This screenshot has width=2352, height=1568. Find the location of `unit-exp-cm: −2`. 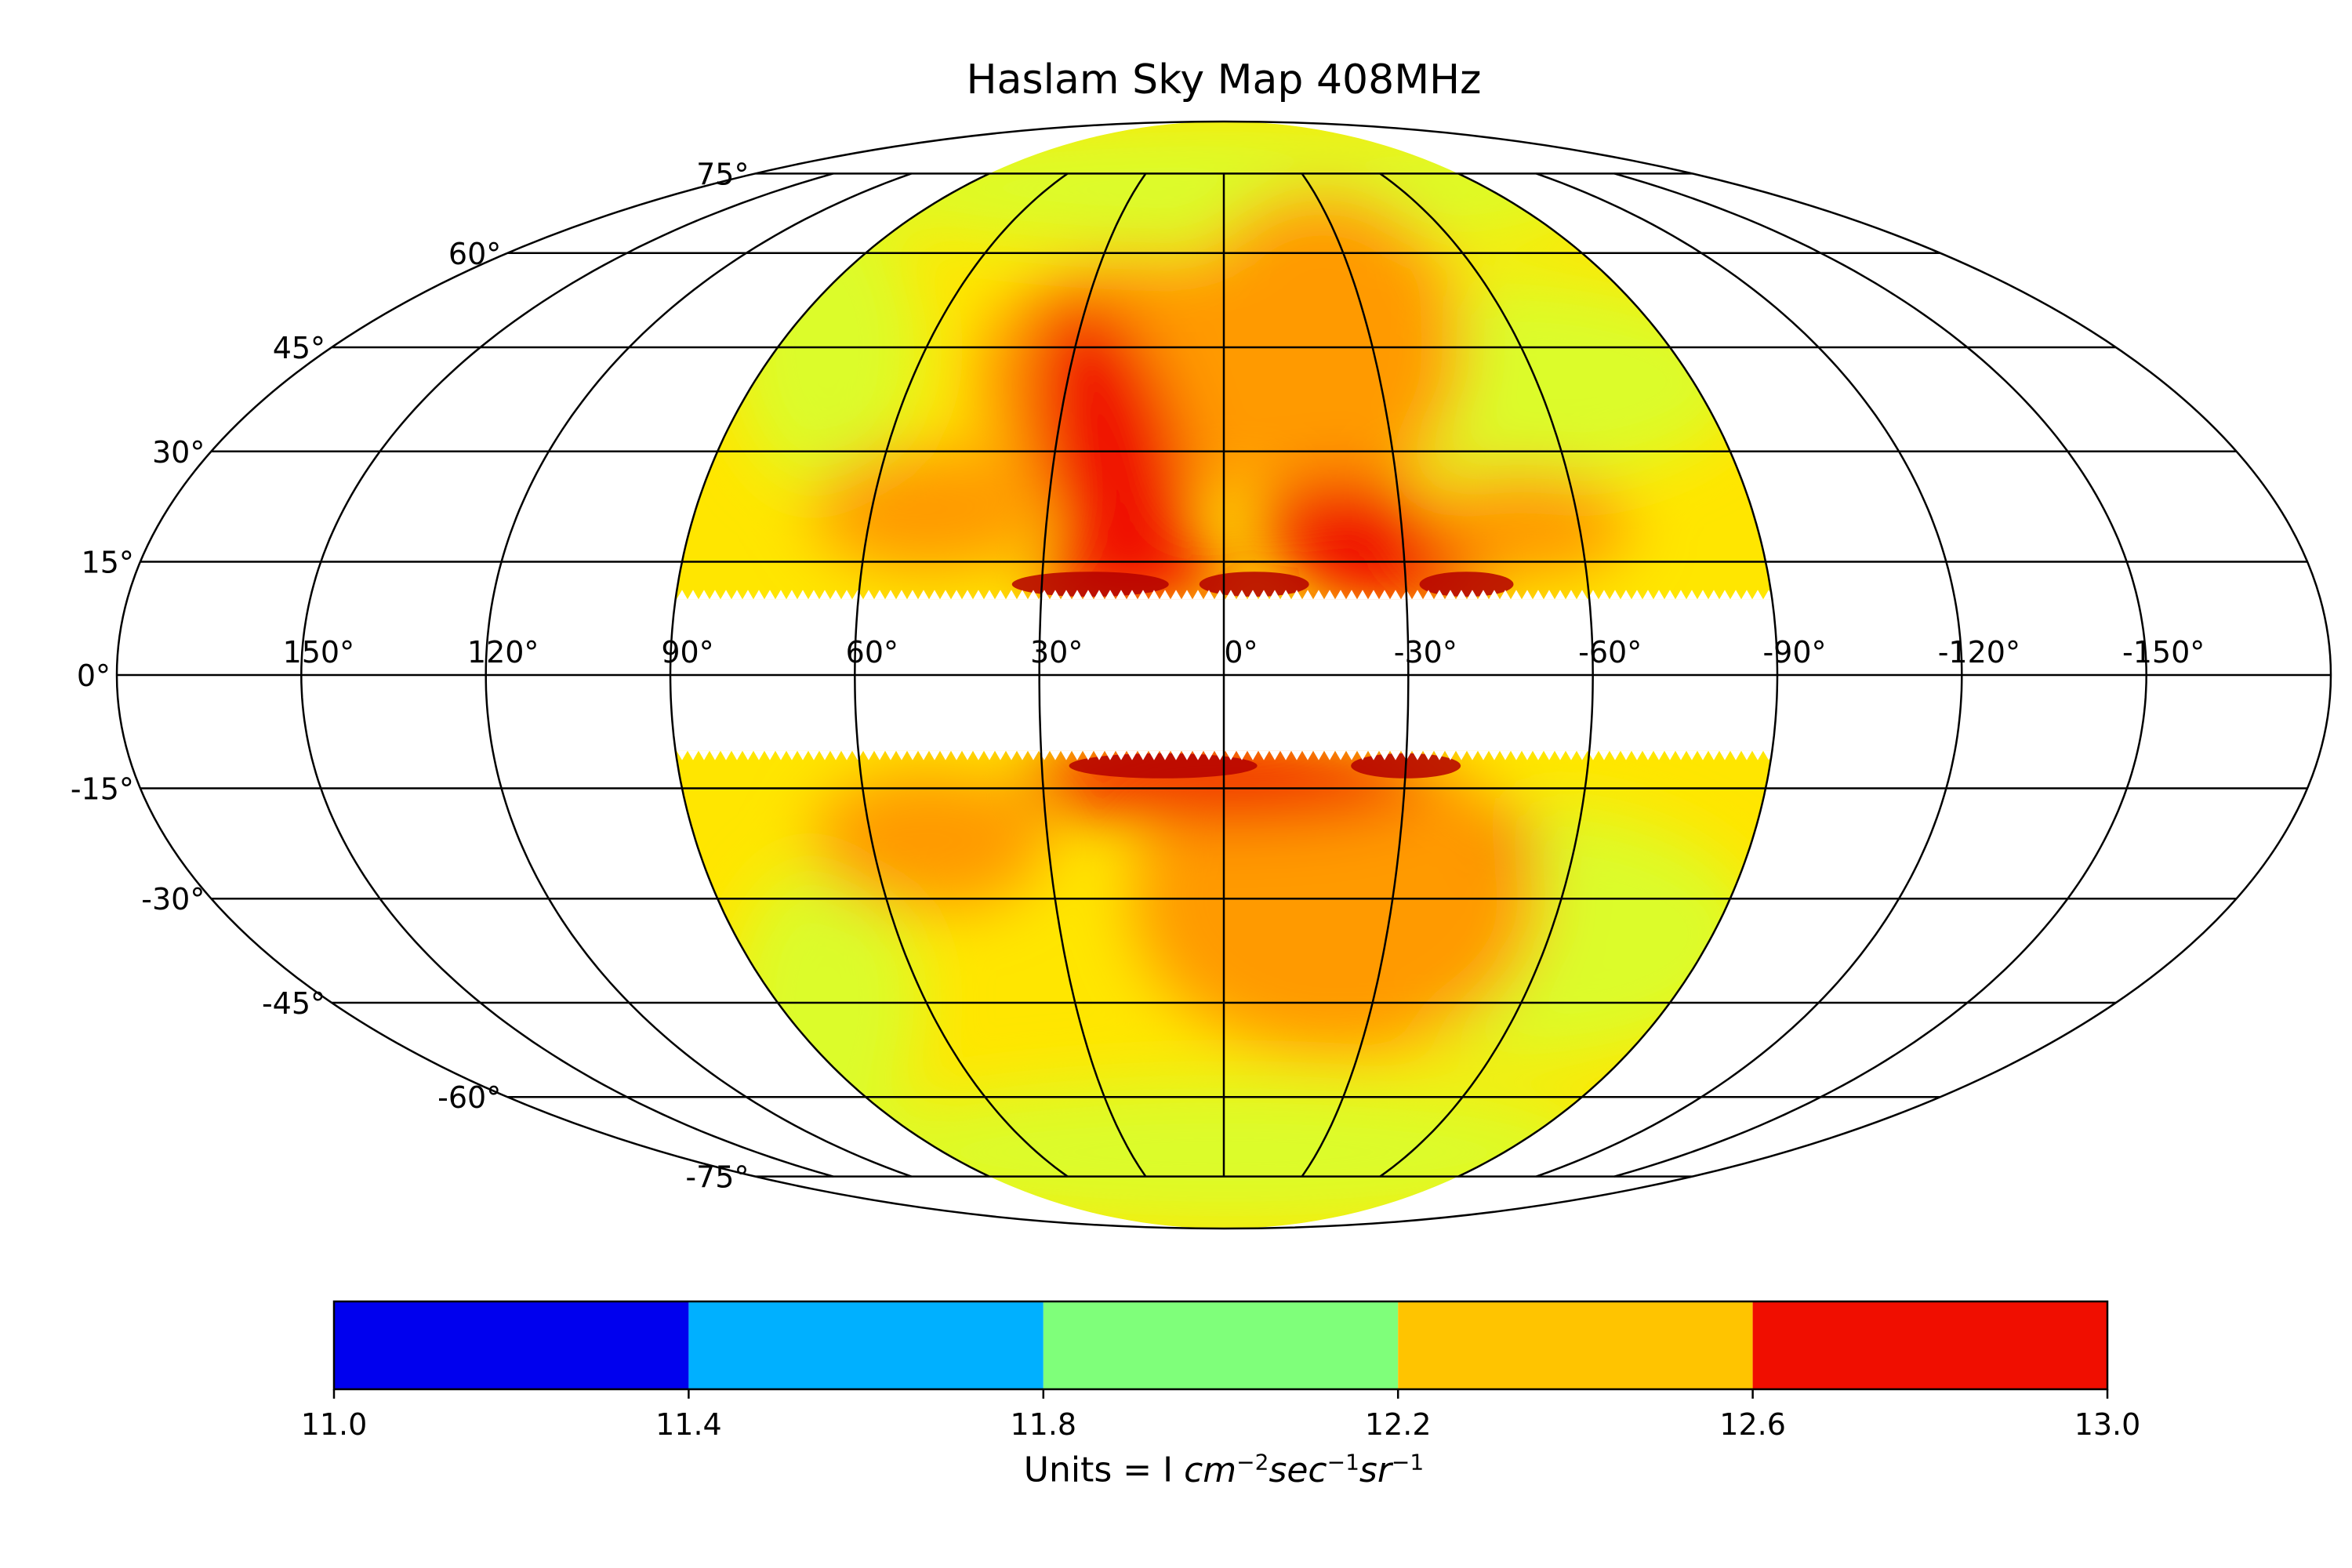

unit-exp-cm: −2 is located at coordinates (1252, 1462).